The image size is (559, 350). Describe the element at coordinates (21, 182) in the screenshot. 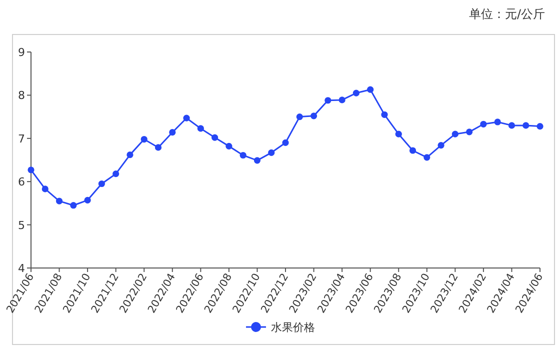

I see `y-tick-label: 6` at that location.